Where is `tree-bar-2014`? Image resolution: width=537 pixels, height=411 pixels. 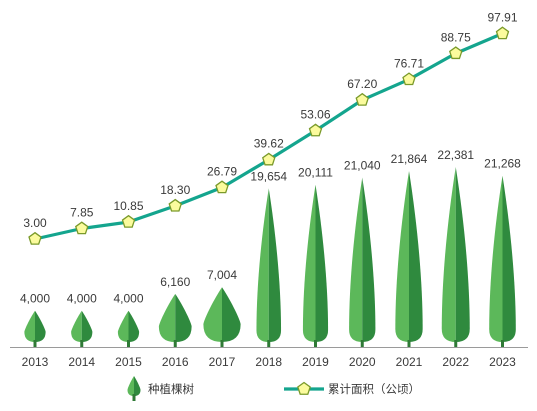 tree-bar-2014 is located at coordinates (82, 328).